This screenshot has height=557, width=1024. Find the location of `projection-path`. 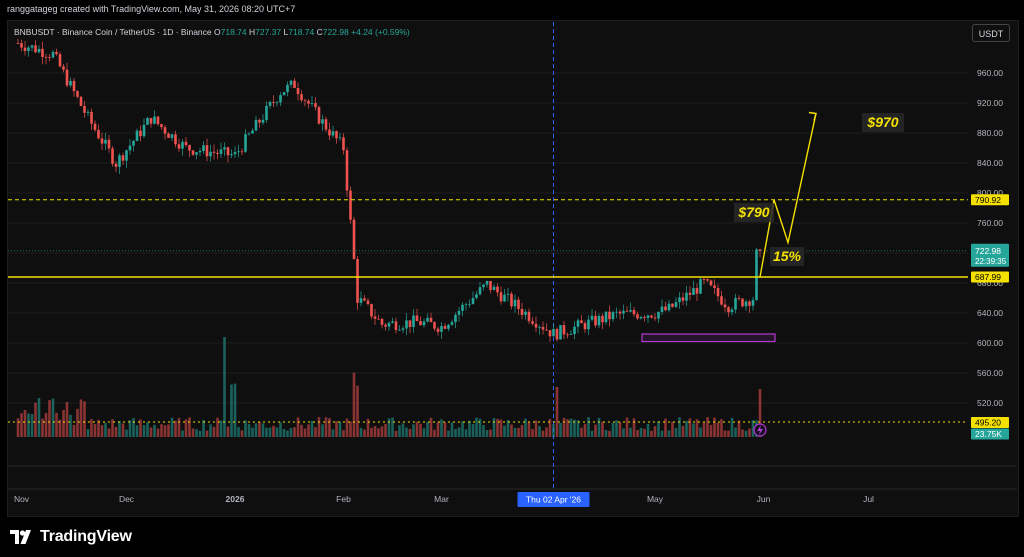

projection-path is located at coordinates (788, 195).